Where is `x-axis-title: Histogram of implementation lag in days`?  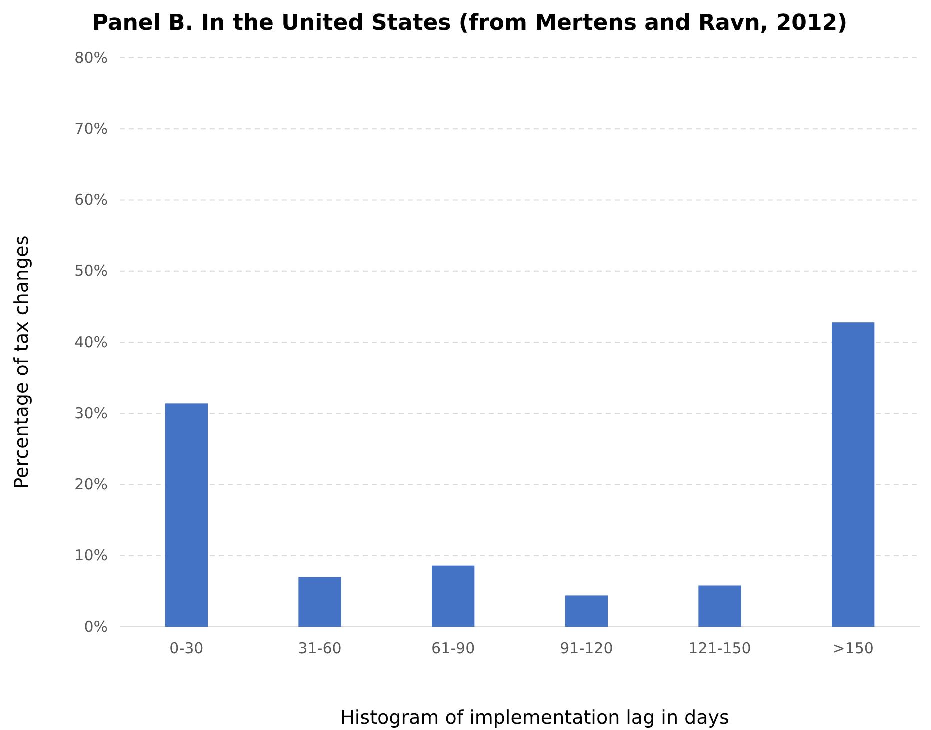
x-axis-title: Histogram of implementation lag in days is located at coordinates (535, 718).